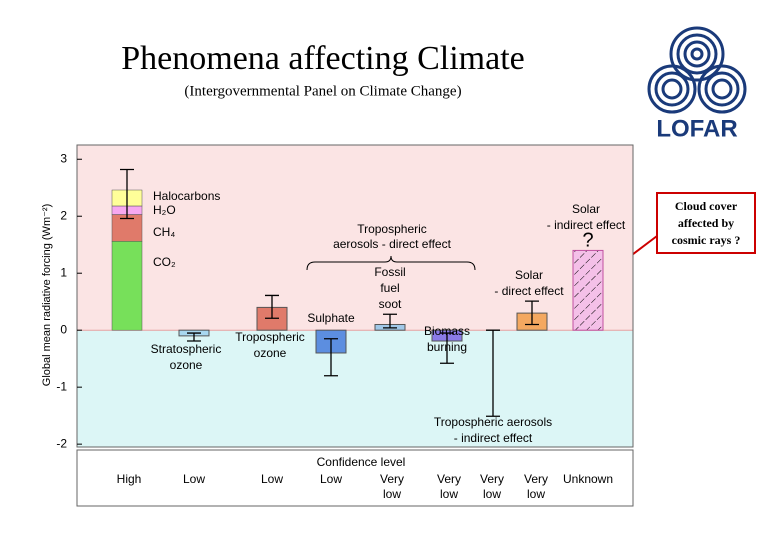 The image size is (779, 540). What do you see at coordinates (355, 478) in the screenshot?
I see `confidence-frame` at bounding box center [355, 478].